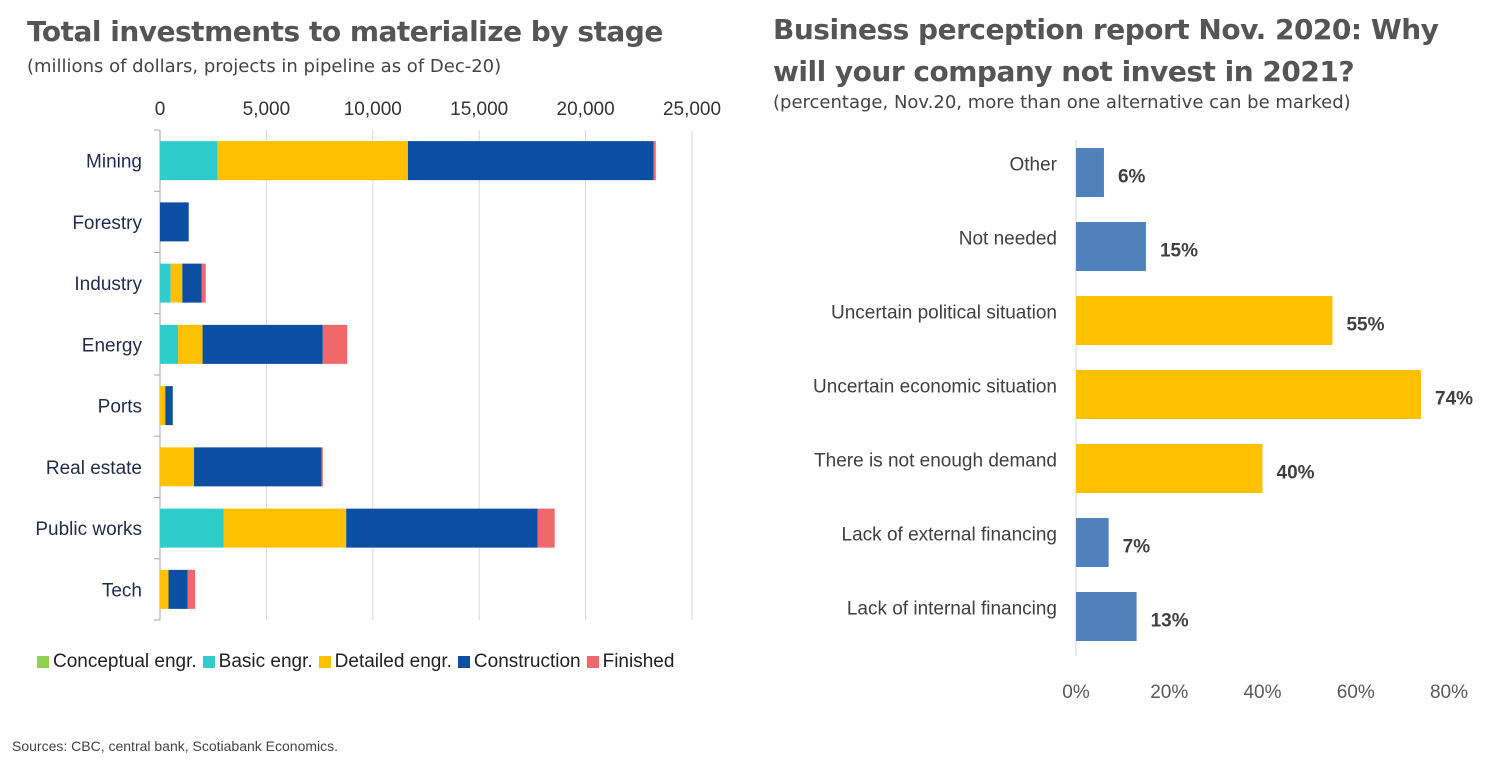 This screenshot has width=1487, height=765. What do you see at coordinates (114, 162) in the screenshot?
I see `category-label: Mining` at bounding box center [114, 162].